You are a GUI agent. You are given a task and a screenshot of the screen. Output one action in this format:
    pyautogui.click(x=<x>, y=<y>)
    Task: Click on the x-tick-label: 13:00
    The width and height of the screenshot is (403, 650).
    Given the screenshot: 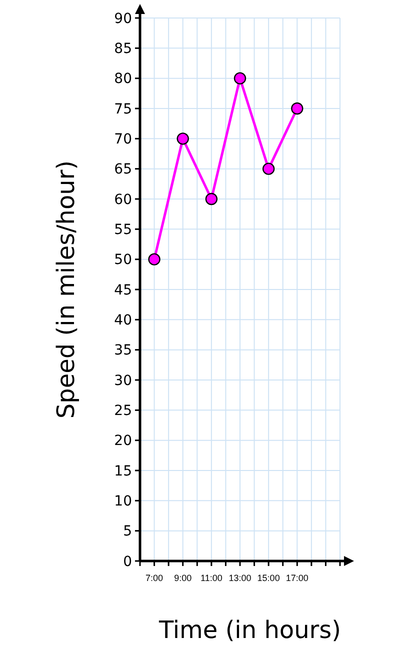 What is the action you would take?
    pyautogui.click(x=240, y=578)
    